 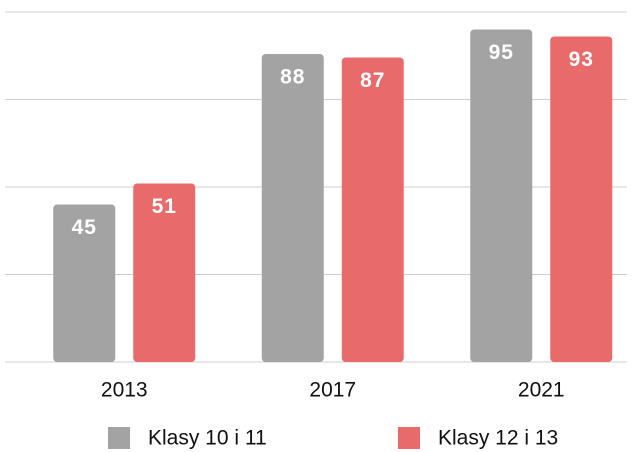 What do you see at coordinates (372, 80) in the screenshot?
I see `value-label: 87` at bounding box center [372, 80].